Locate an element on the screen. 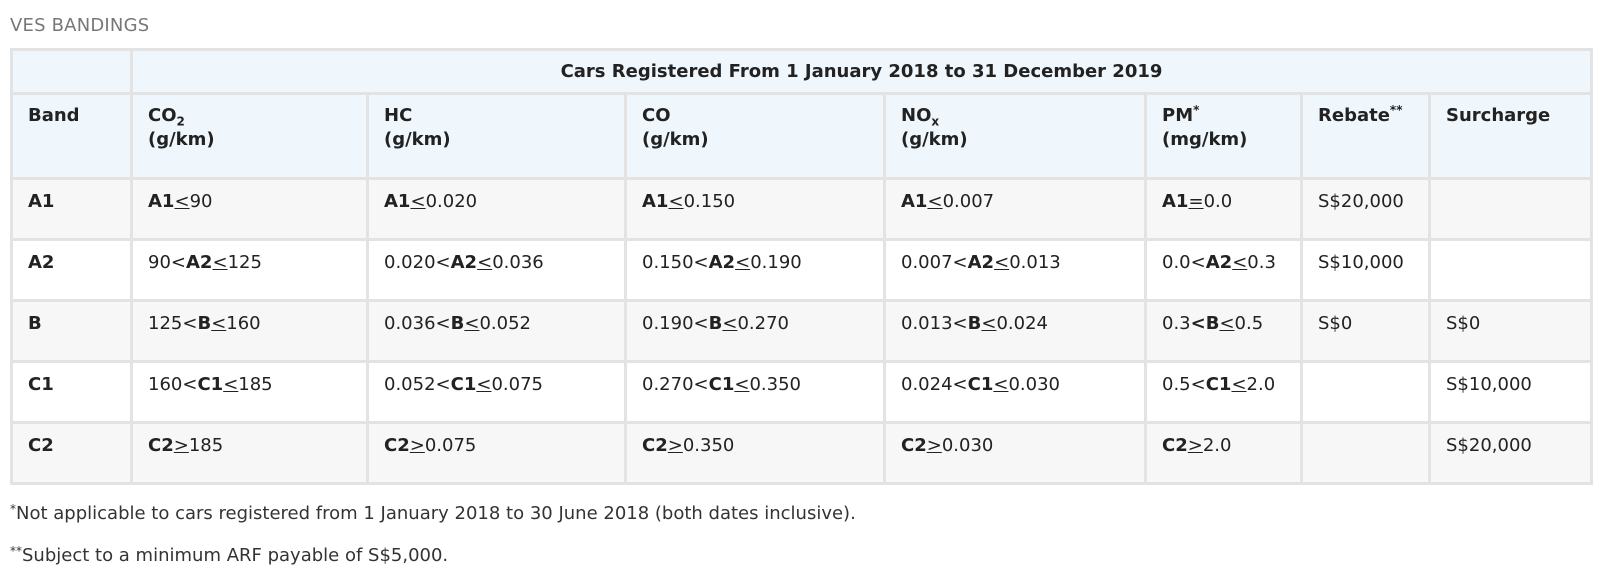  co-range-mid: A2 is located at coordinates (722, 262).